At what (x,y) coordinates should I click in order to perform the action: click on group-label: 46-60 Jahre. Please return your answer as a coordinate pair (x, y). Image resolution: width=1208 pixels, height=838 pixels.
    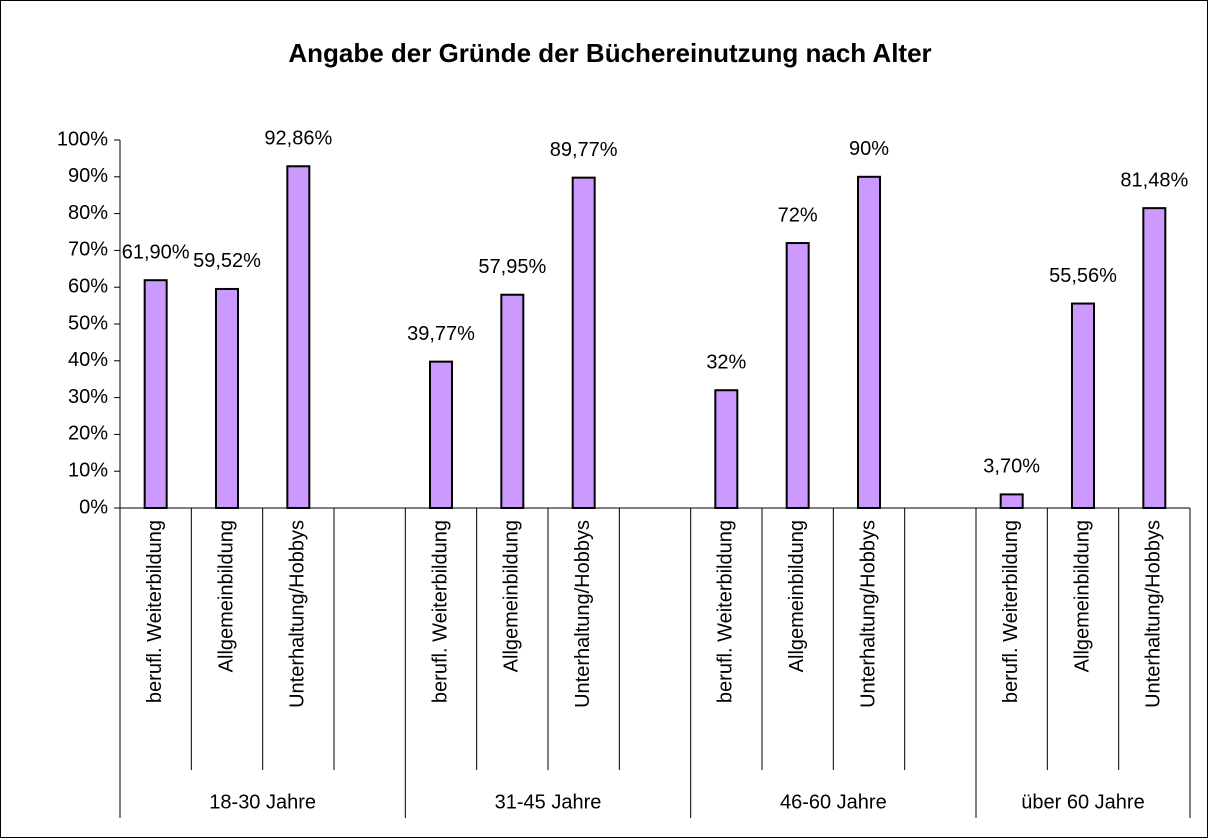
    Looking at the image, I should click on (833, 802).